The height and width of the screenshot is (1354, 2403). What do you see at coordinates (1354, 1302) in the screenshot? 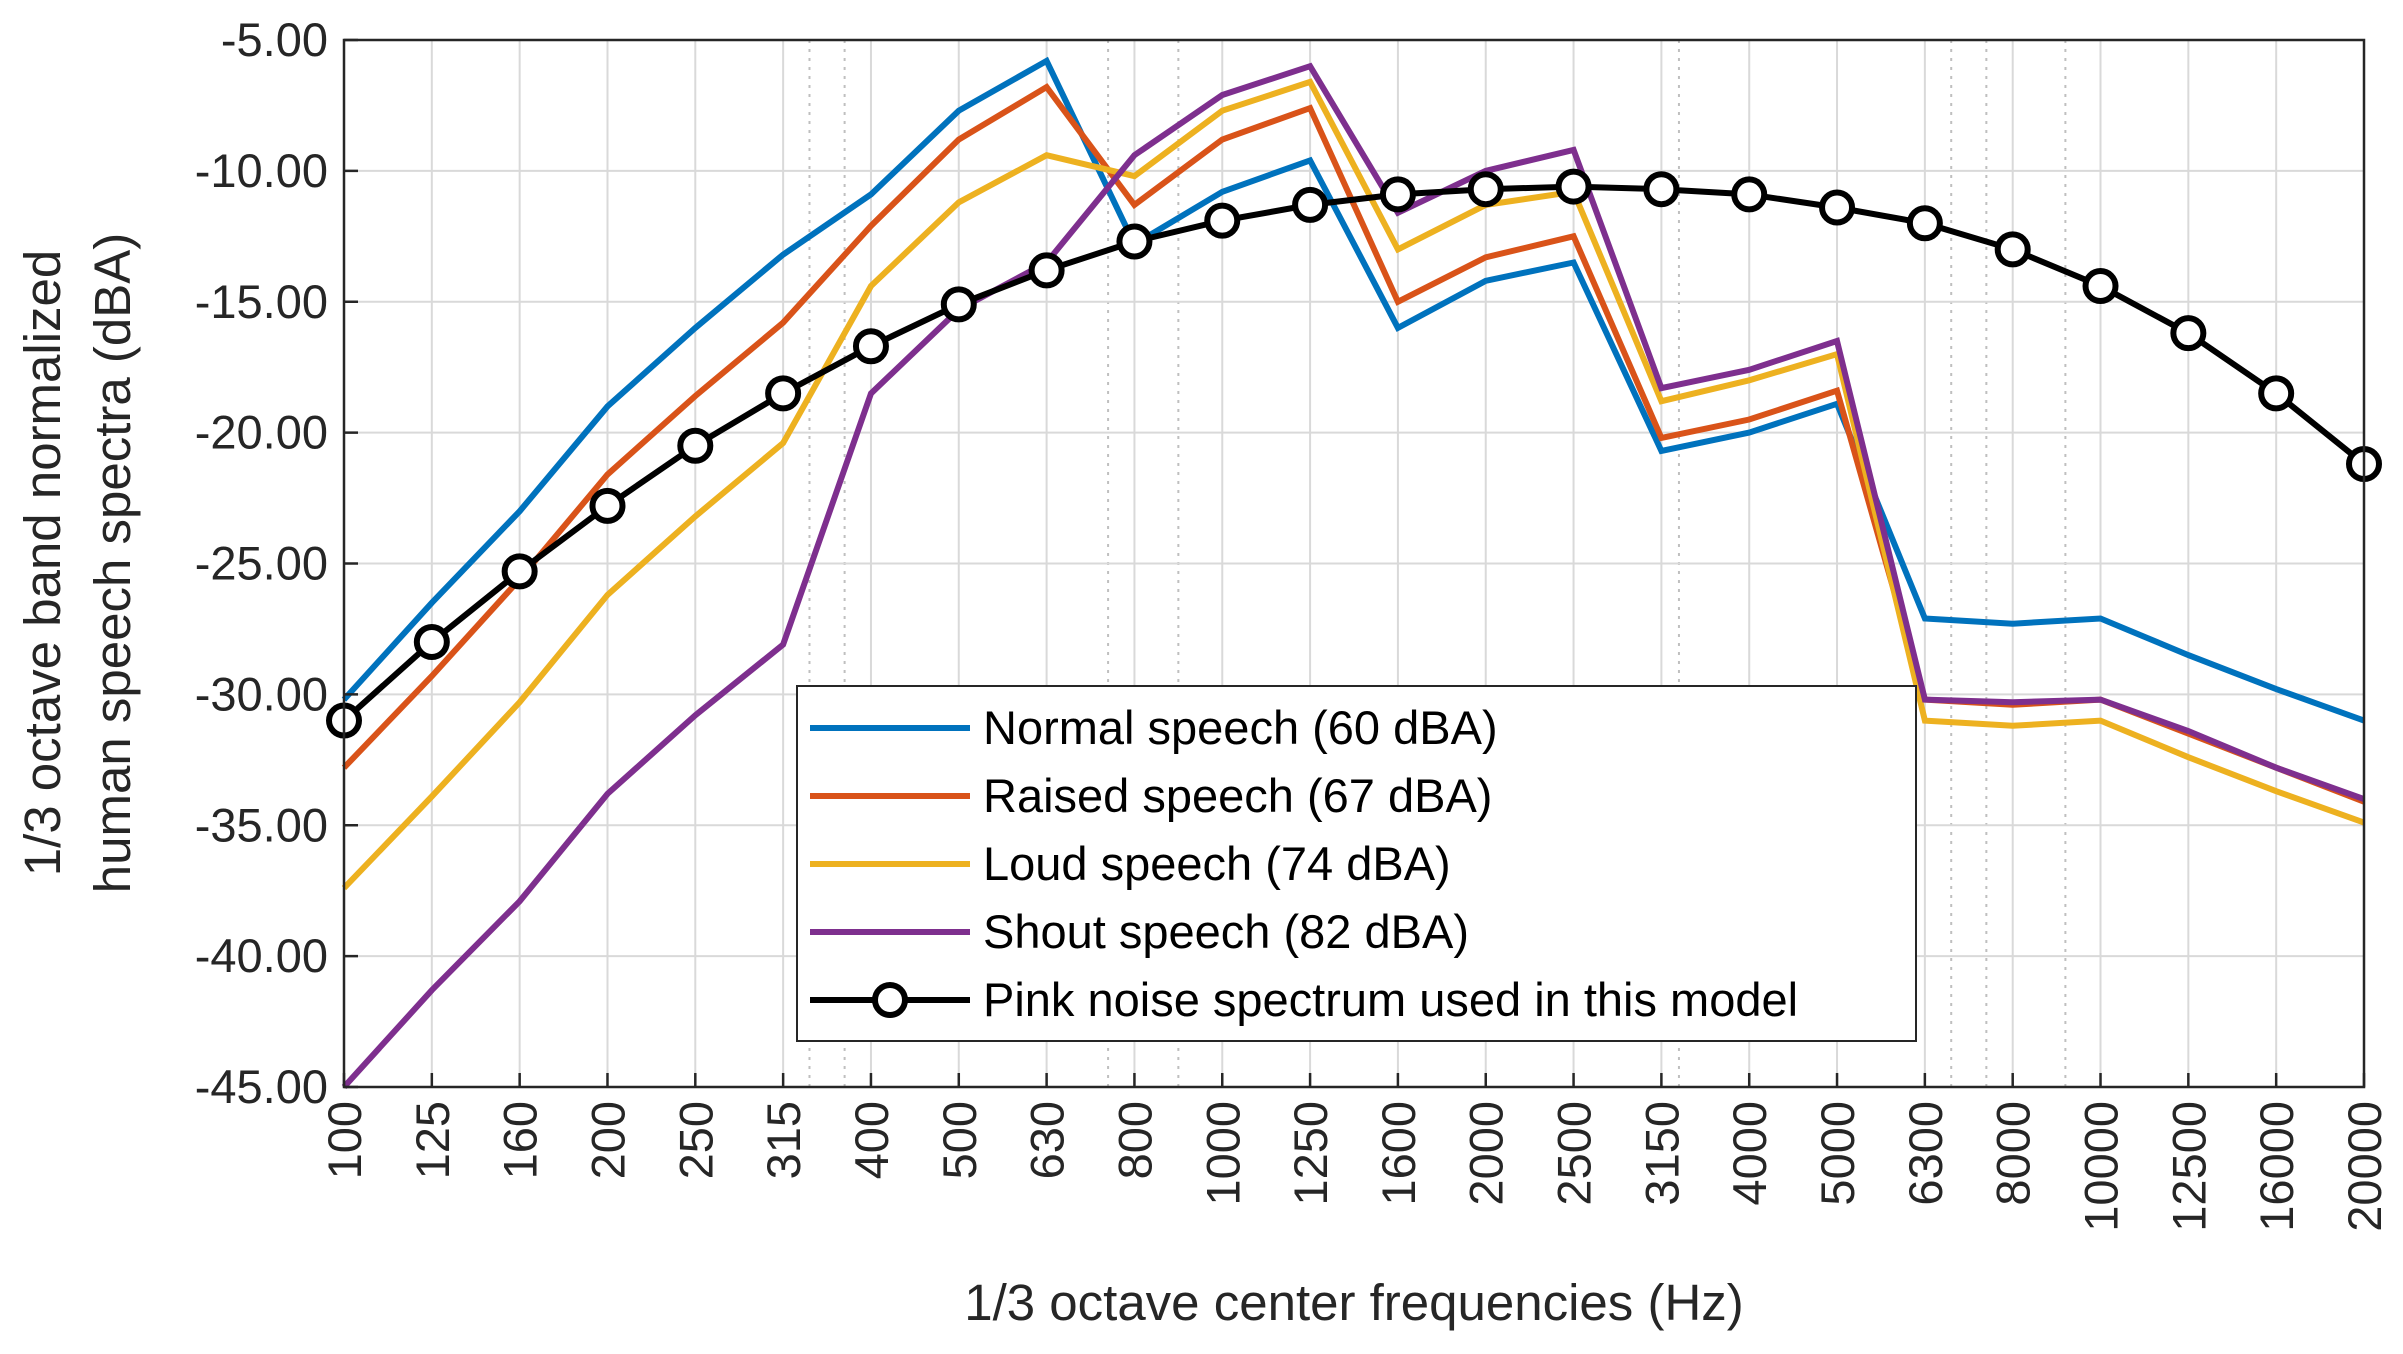
I see `x-axis-label: 1/3 octave center frequencies (Hz)` at bounding box center [1354, 1302].